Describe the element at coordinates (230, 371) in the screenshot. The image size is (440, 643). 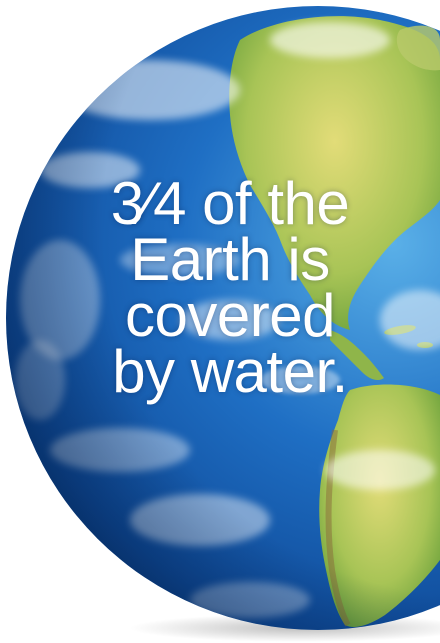
I see `caption-line-4: by water.` at that location.